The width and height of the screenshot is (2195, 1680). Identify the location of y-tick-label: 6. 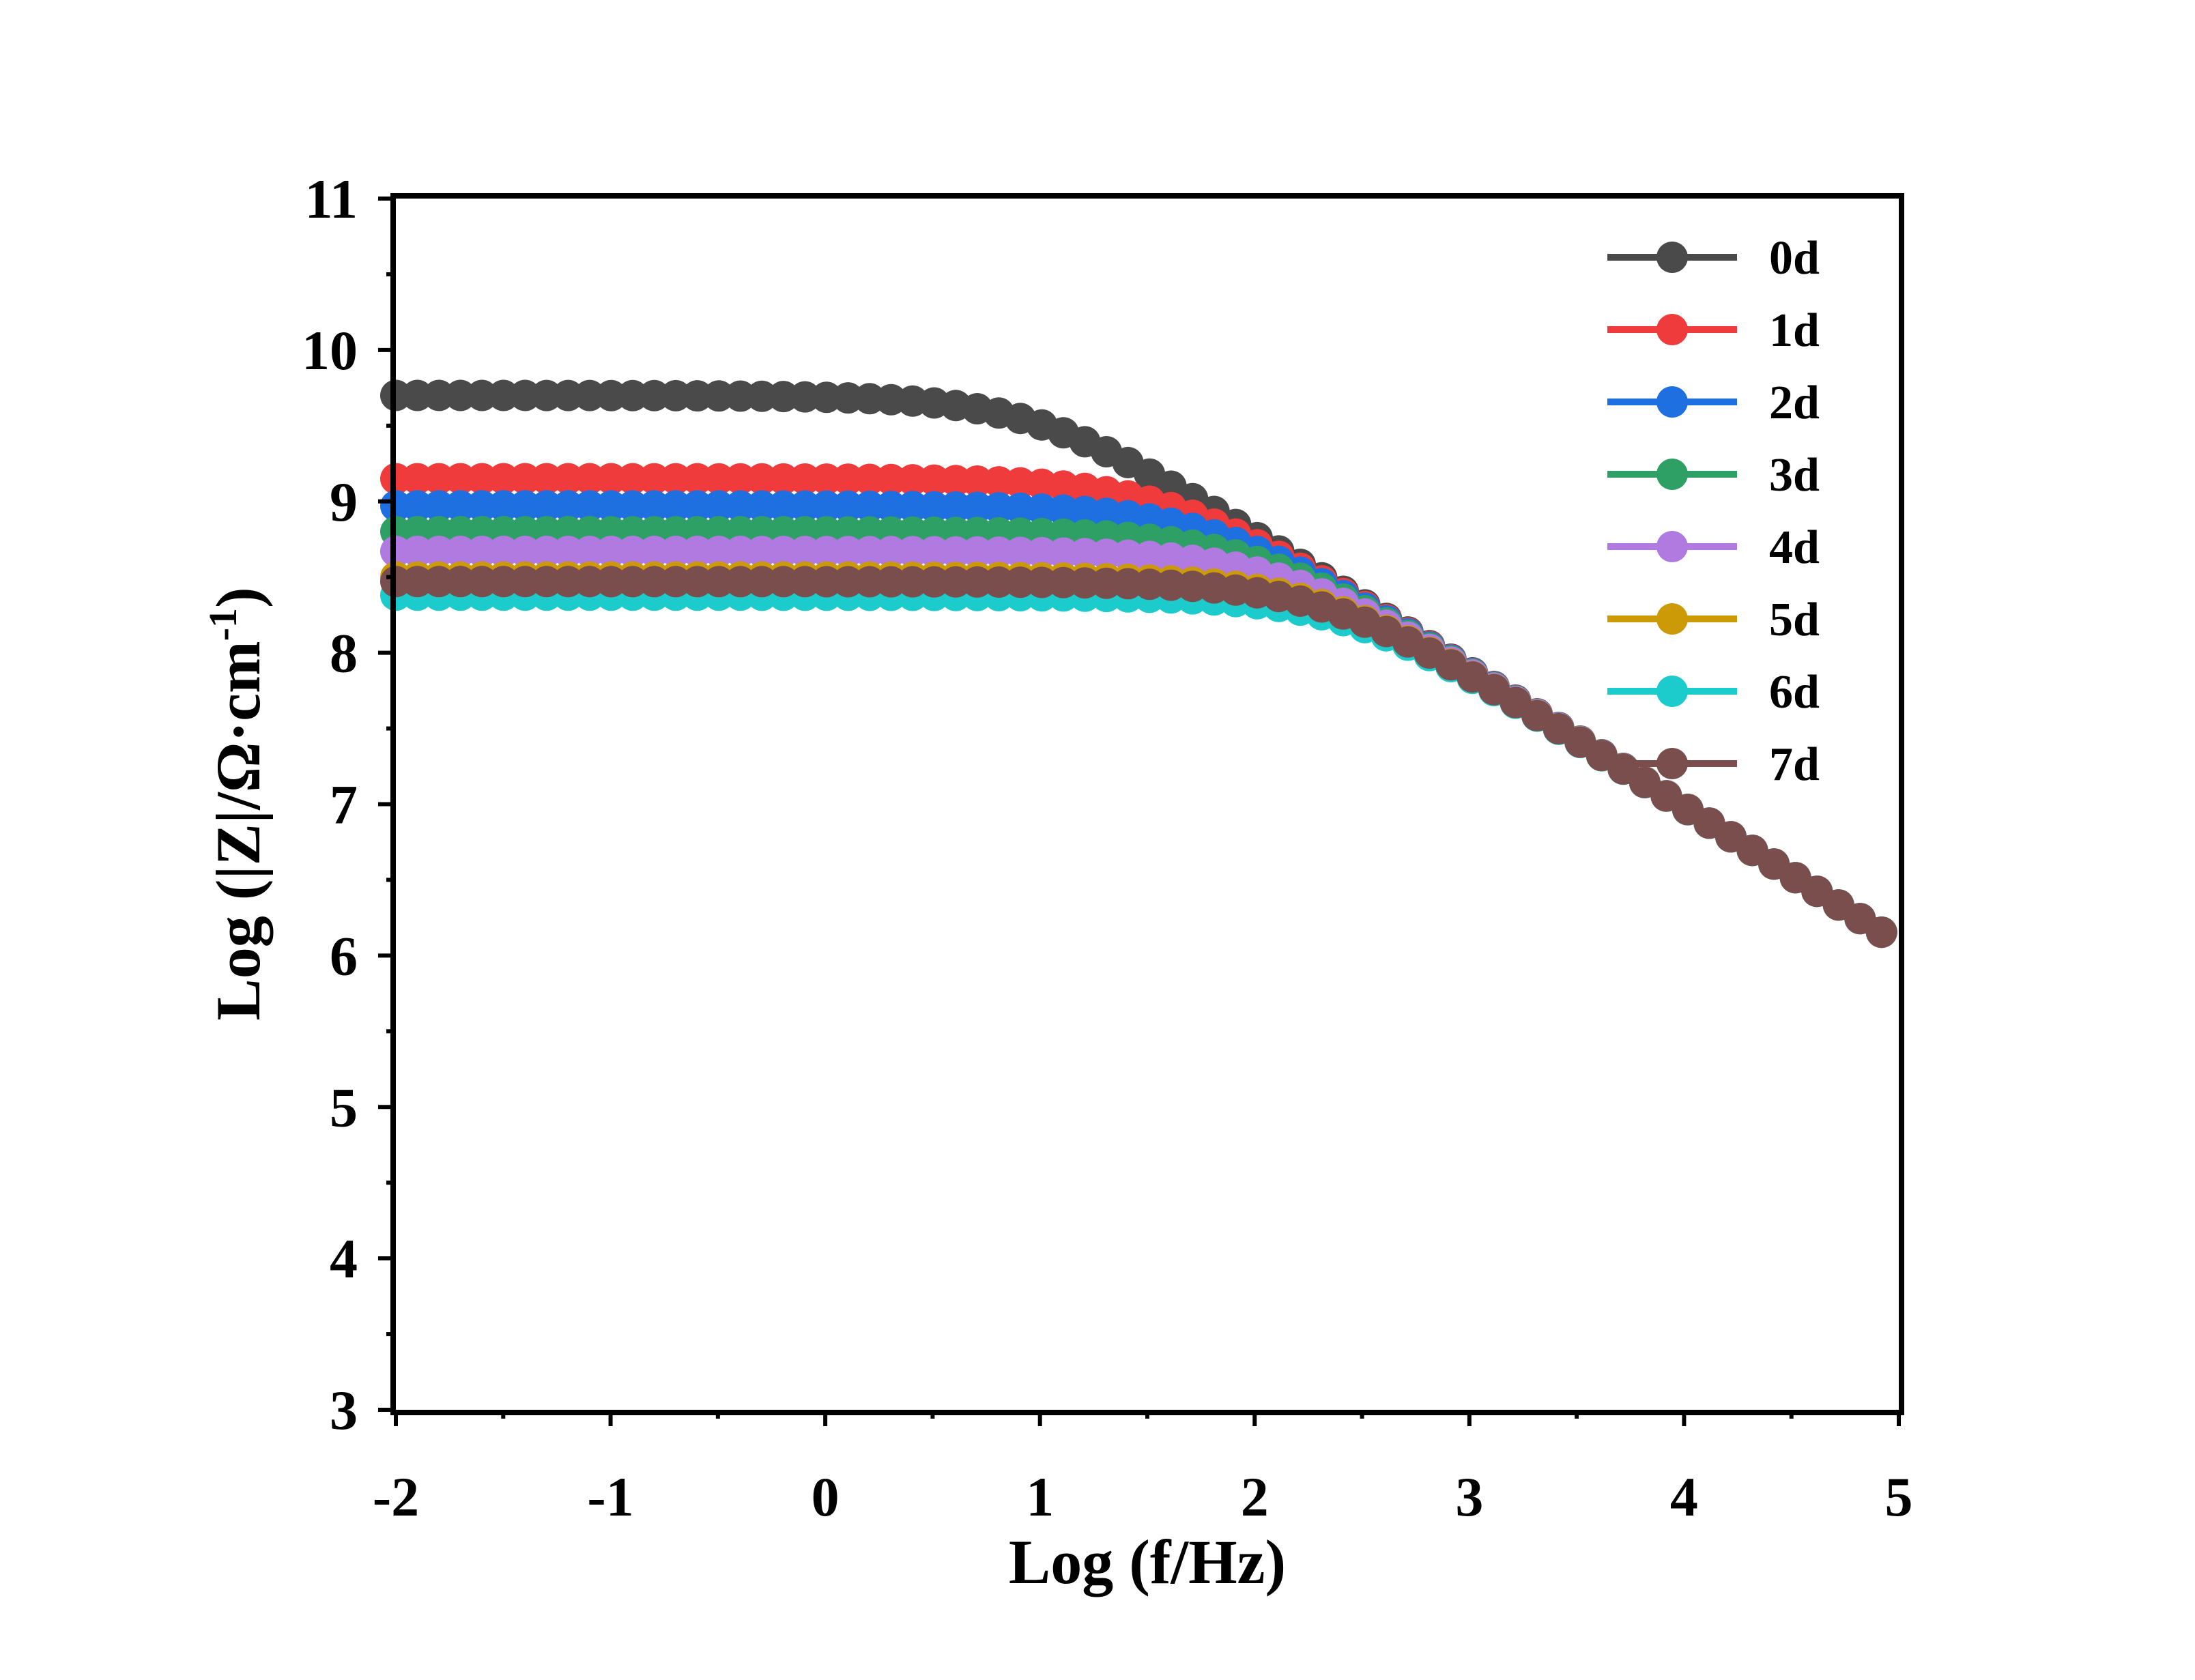
(344, 956).